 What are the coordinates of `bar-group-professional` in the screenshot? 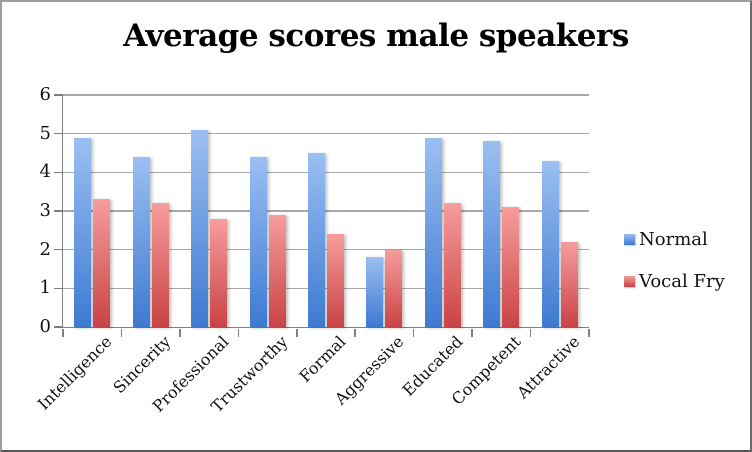 It's located at (209, 211).